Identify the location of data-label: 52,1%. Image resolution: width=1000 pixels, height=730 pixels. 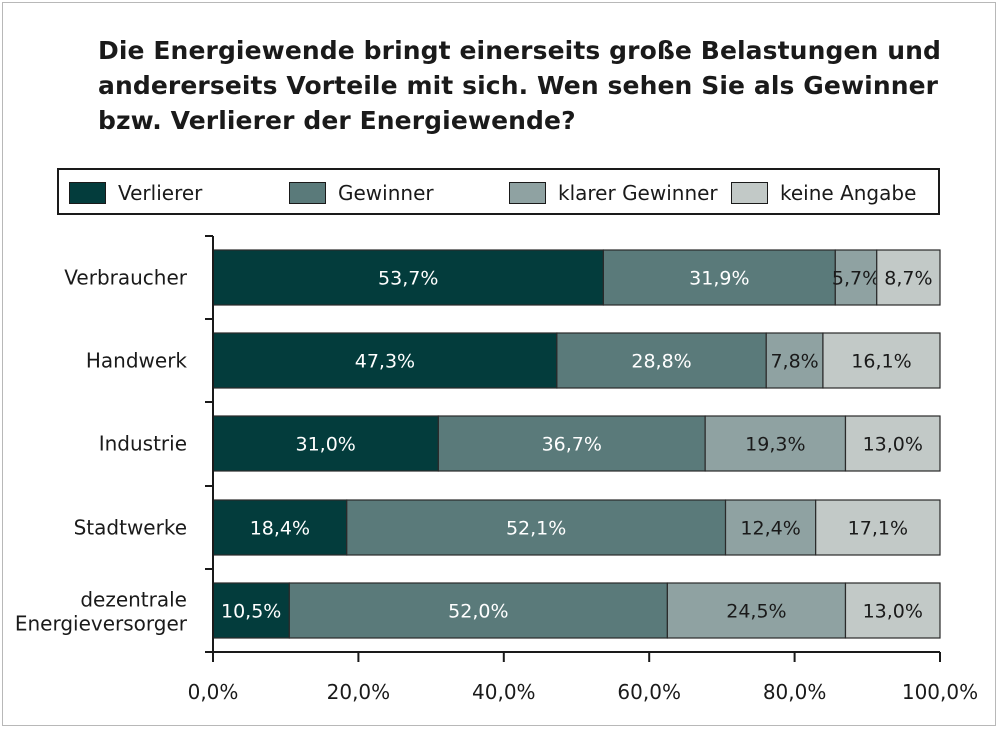
(536, 529).